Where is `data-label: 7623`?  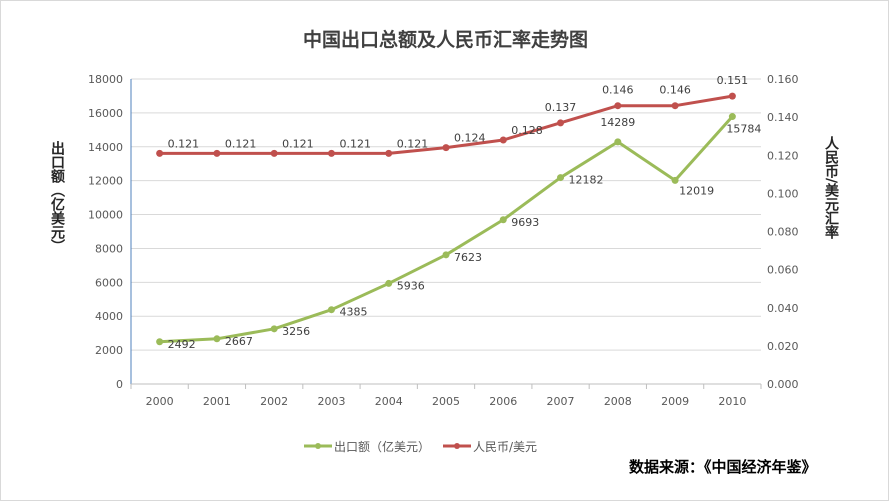
data-label: 7623 is located at coordinates (468, 257).